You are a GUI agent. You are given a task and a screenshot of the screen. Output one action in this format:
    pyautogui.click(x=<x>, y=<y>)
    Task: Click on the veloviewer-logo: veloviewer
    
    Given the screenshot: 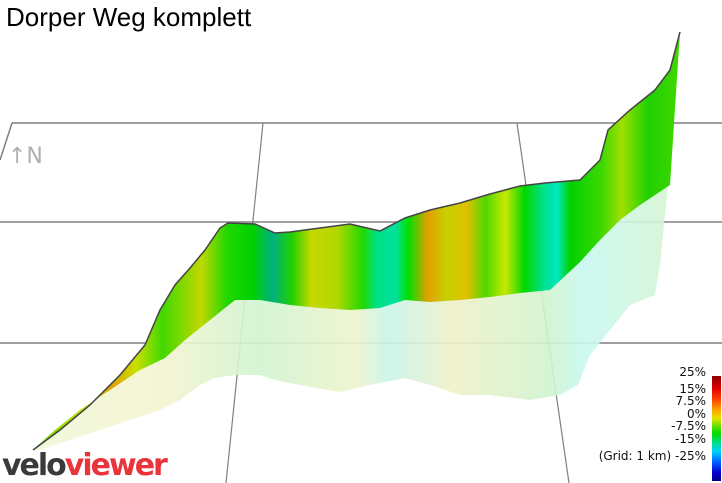 What is the action you would take?
    pyautogui.click(x=85, y=465)
    